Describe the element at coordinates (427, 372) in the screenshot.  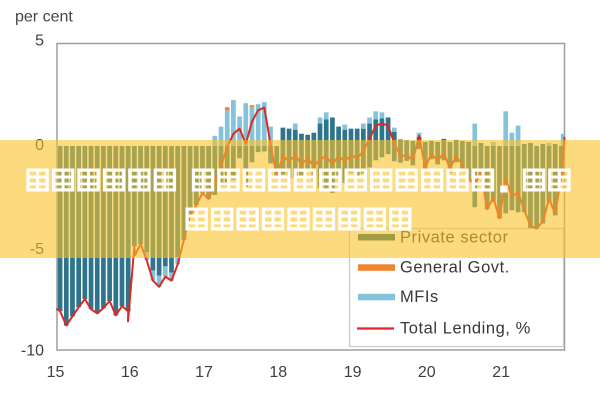
I see `svg-text: 20` at that location.